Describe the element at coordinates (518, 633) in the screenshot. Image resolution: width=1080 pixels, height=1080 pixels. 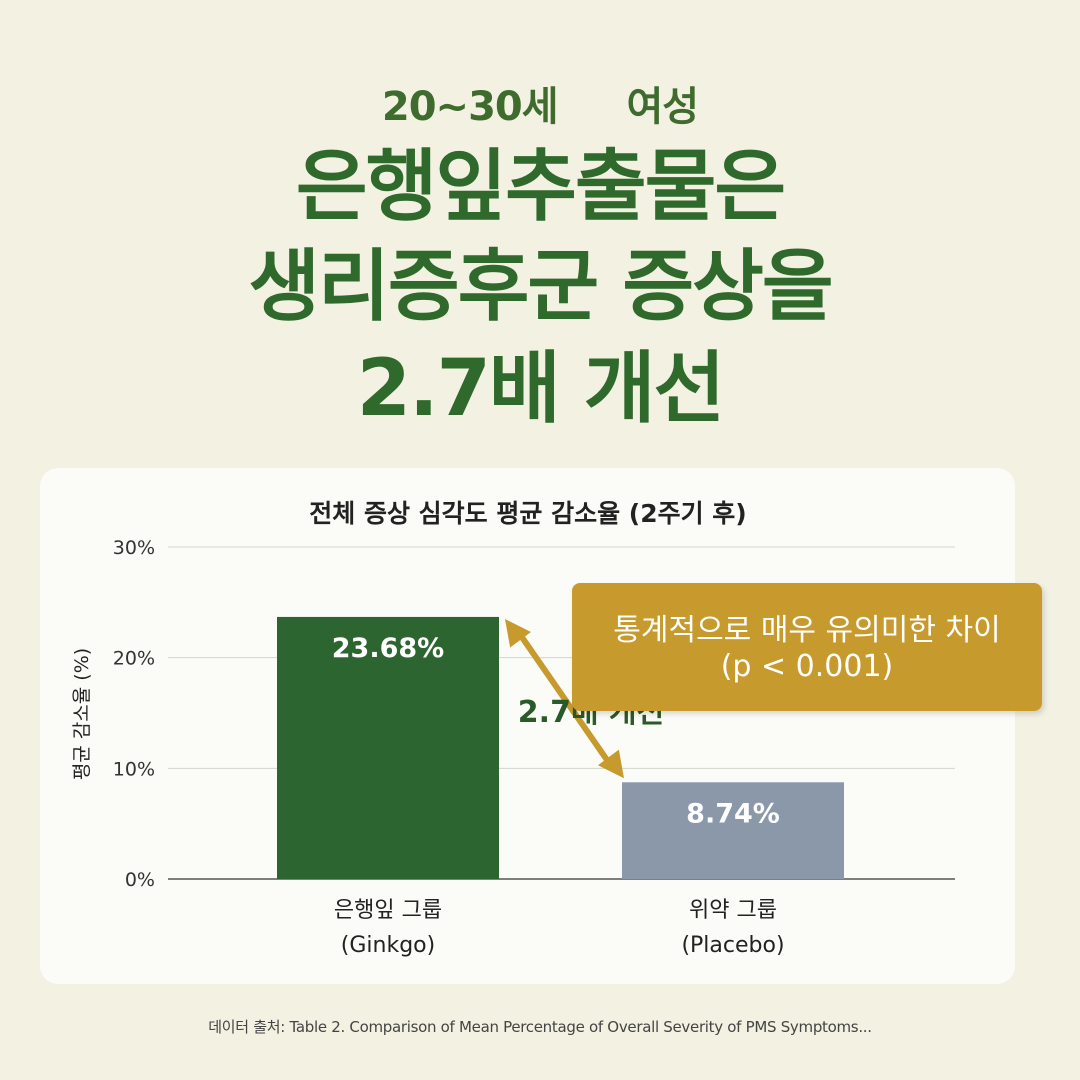
I see `arrow-head-start` at that location.